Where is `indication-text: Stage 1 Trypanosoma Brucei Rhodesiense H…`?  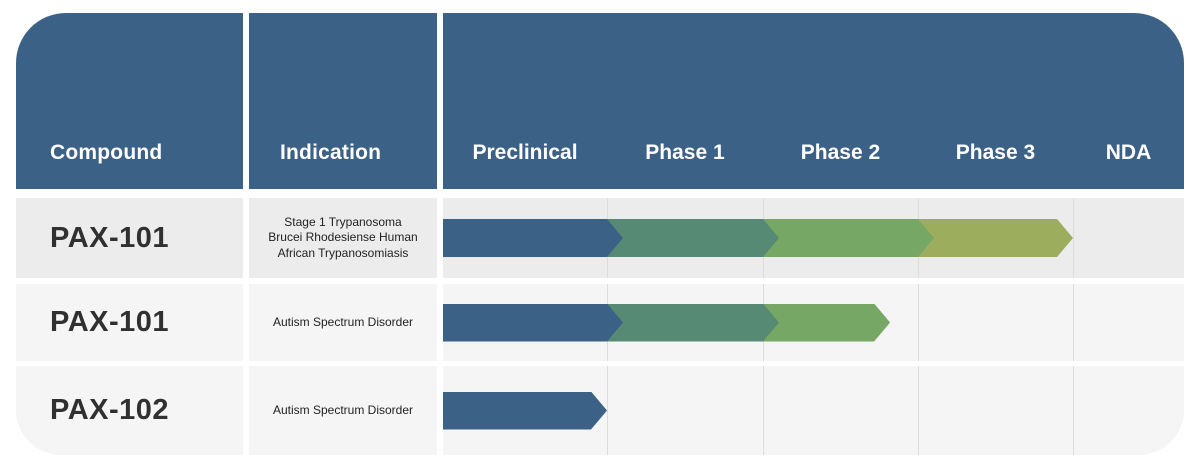 indication-text: Stage 1 Trypanosoma Brucei Rhodesiense H… is located at coordinates (343, 237).